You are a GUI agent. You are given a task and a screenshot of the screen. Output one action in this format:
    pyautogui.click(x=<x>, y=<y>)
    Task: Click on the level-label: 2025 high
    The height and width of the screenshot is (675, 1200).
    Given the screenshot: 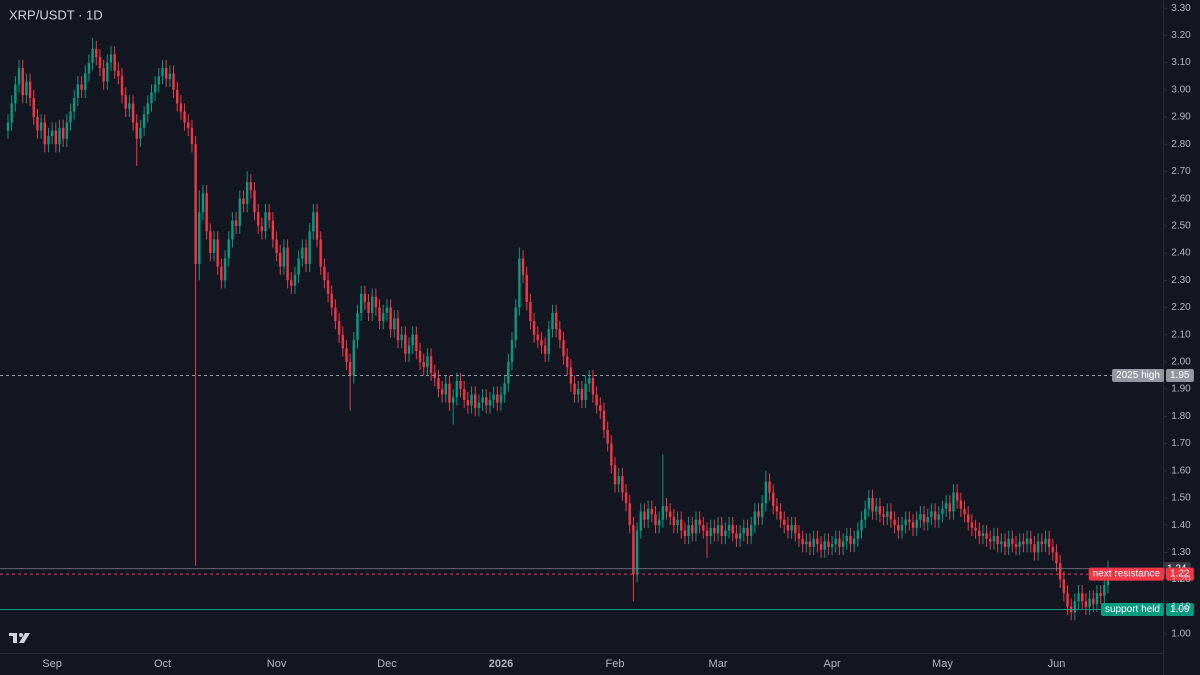 What is the action you would take?
    pyautogui.click(x=1138, y=375)
    